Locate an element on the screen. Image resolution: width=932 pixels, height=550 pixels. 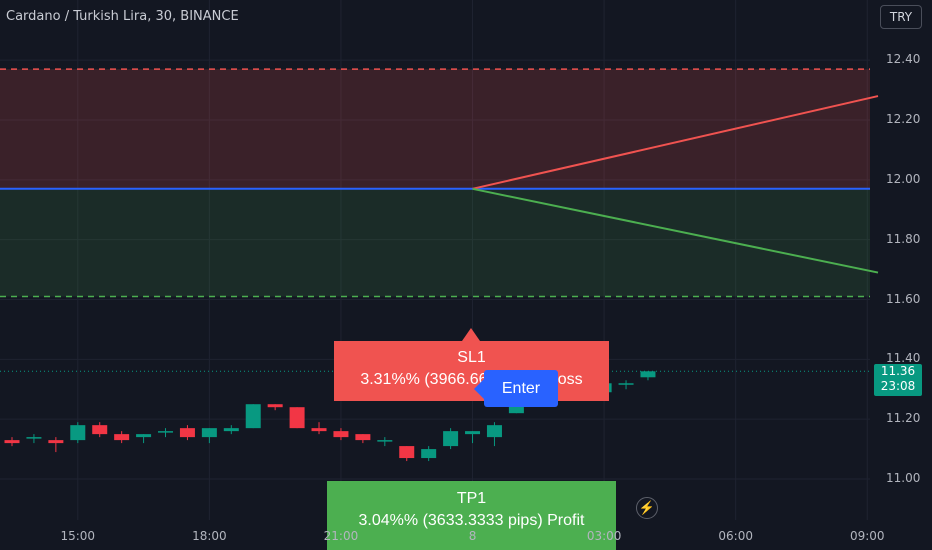
symbol-title: Cardano / Turkish Lira, 30, BINANCE is located at coordinates (122, 16).